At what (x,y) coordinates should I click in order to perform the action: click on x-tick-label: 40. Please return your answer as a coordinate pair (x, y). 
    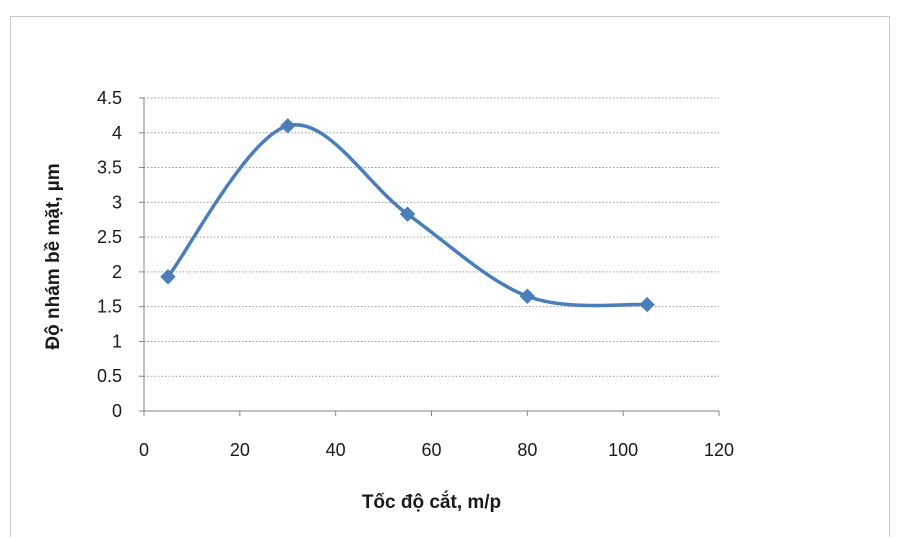
    Looking at the image, I should click on (336, 450).